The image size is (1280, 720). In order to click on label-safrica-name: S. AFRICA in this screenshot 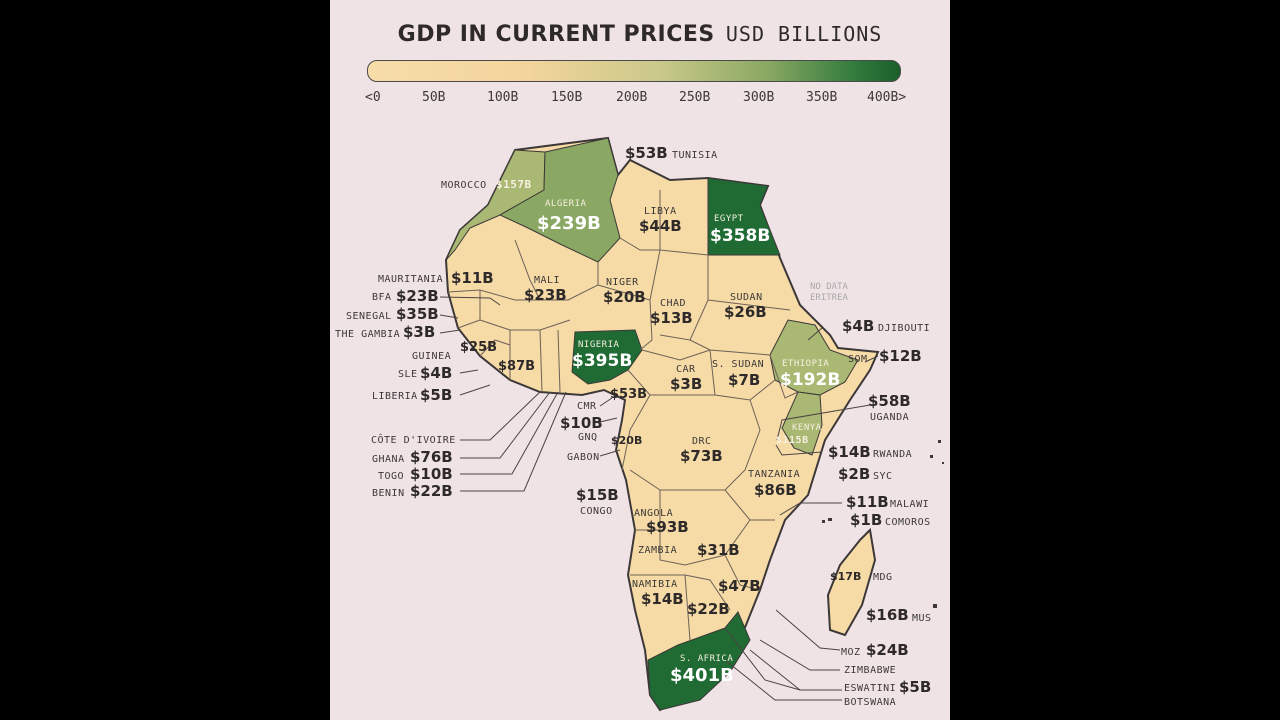, I will do `click(706, 659)`.